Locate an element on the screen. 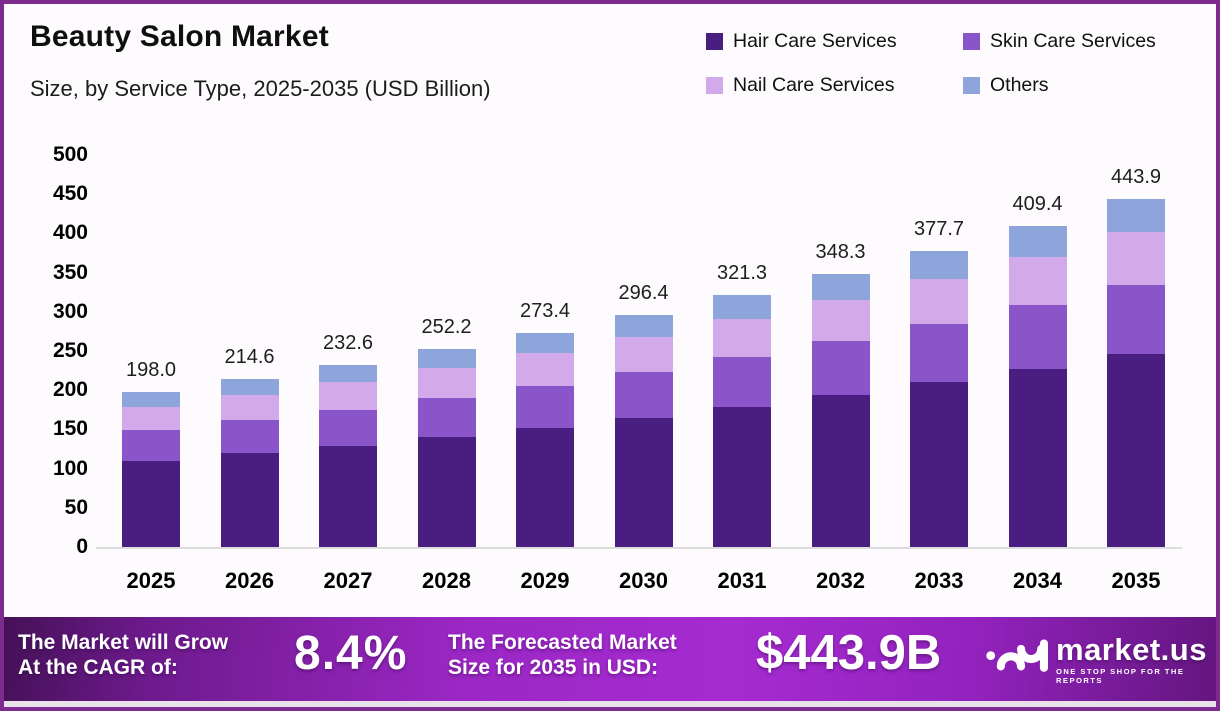  bar-segment-2025-hair-care-services is located at coordinates (151, 503).